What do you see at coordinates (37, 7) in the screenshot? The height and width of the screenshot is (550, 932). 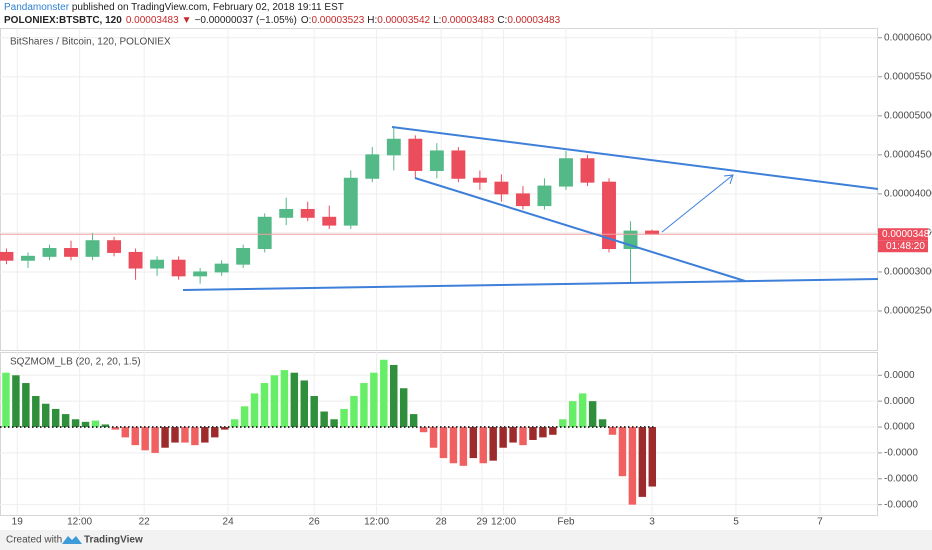 I see `author: Pandamonster` at bounding box center [37, 7].